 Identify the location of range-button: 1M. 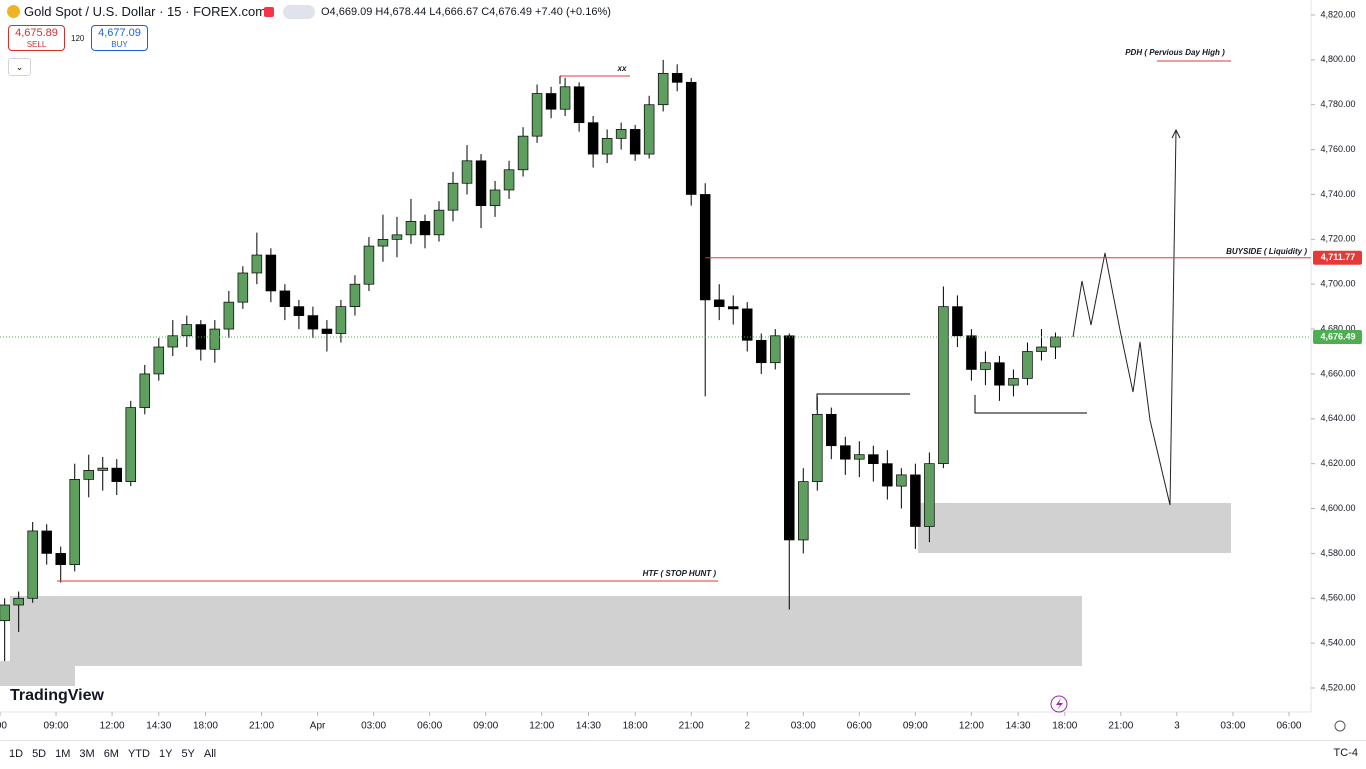
(63, 754).